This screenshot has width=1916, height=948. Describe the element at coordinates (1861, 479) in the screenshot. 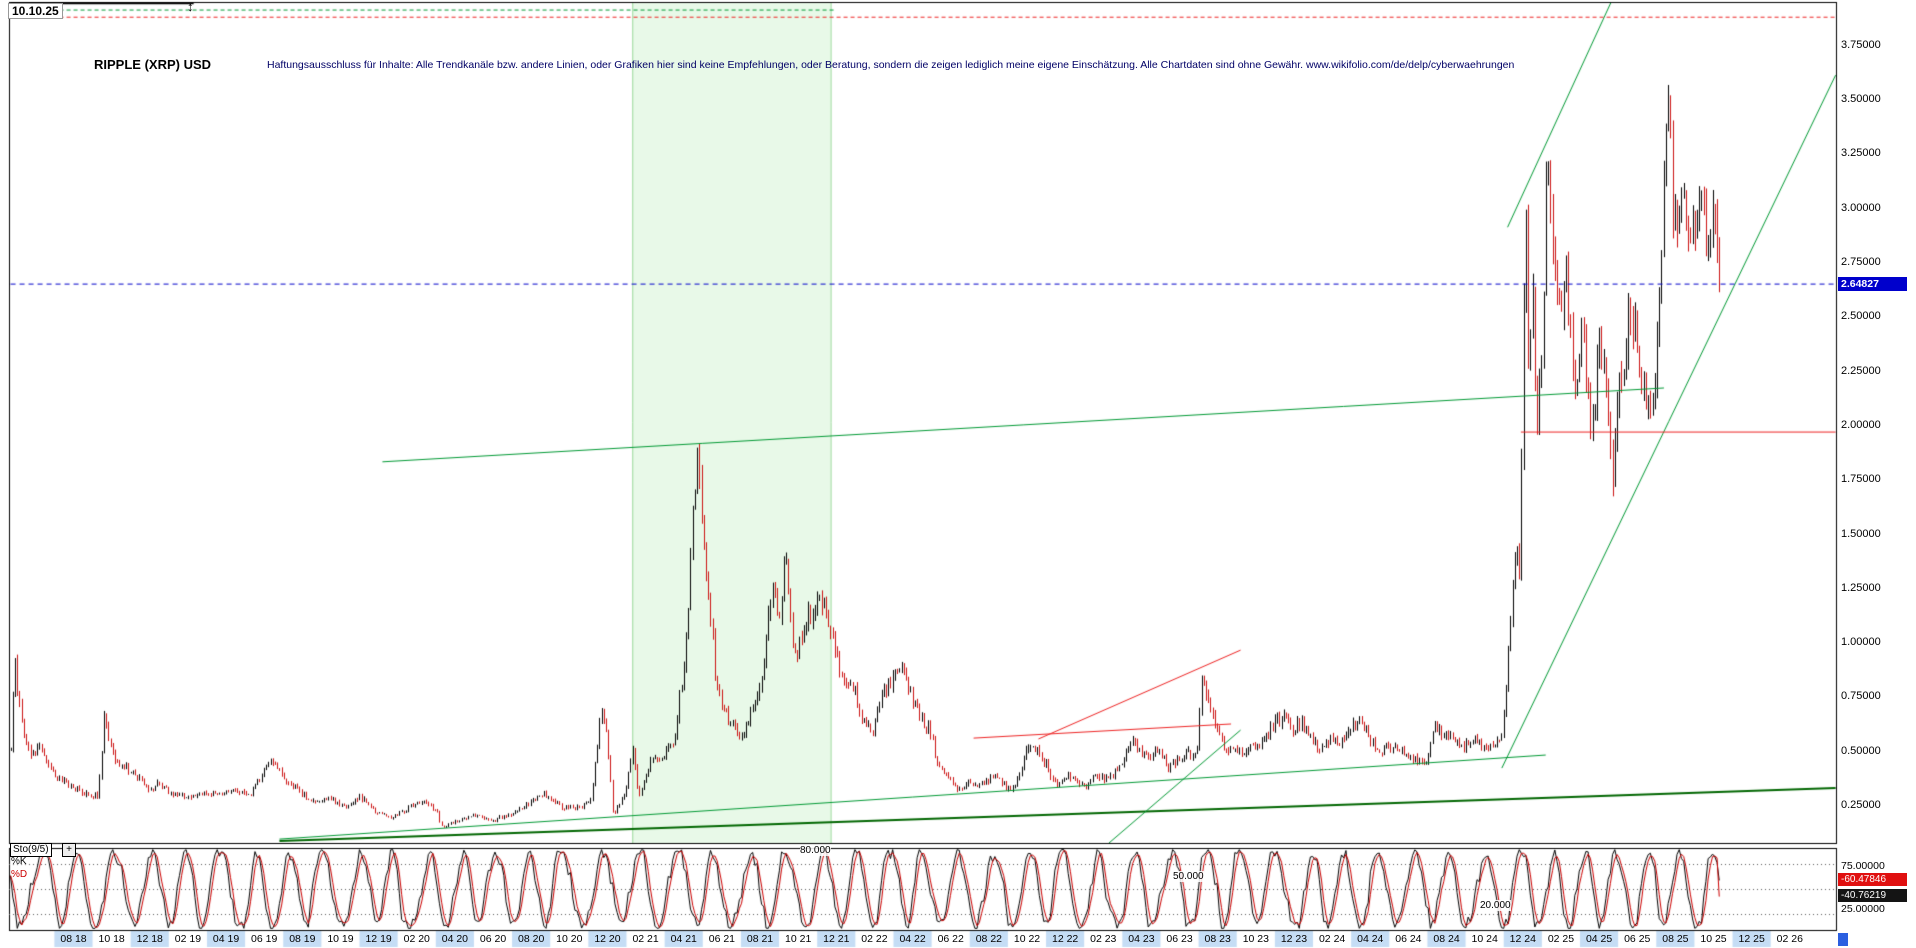

I see `price-axis-label: 1.75000` at that location.